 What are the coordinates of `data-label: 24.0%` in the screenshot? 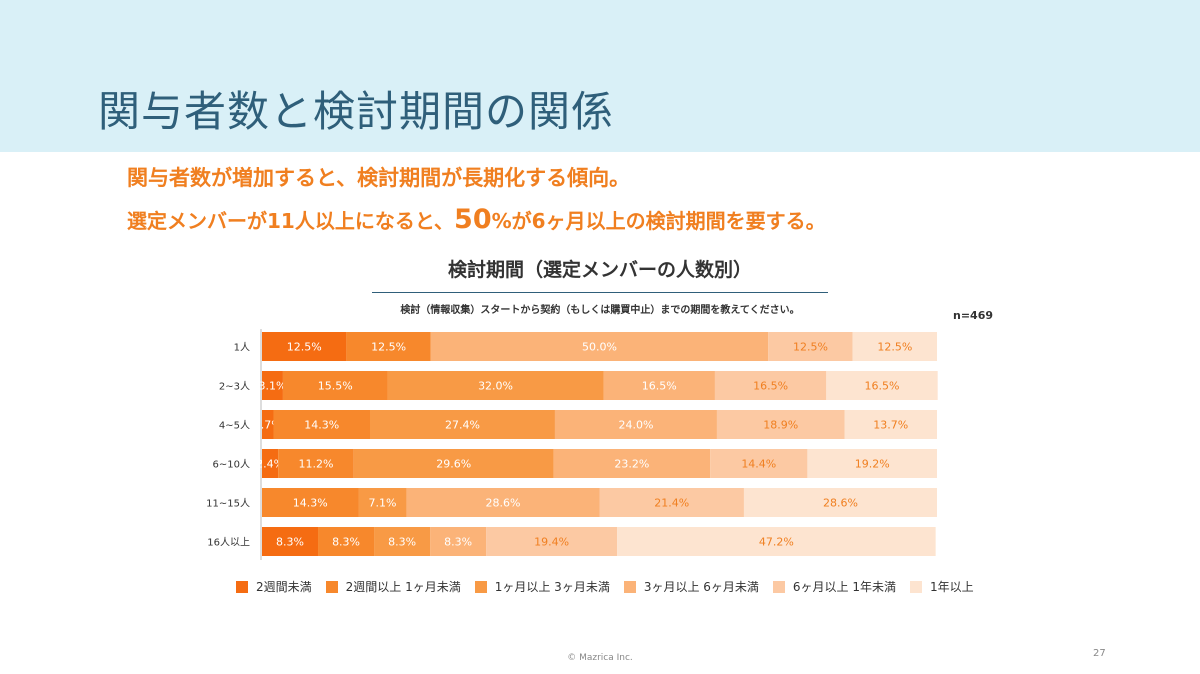 It's located at (635, 425).